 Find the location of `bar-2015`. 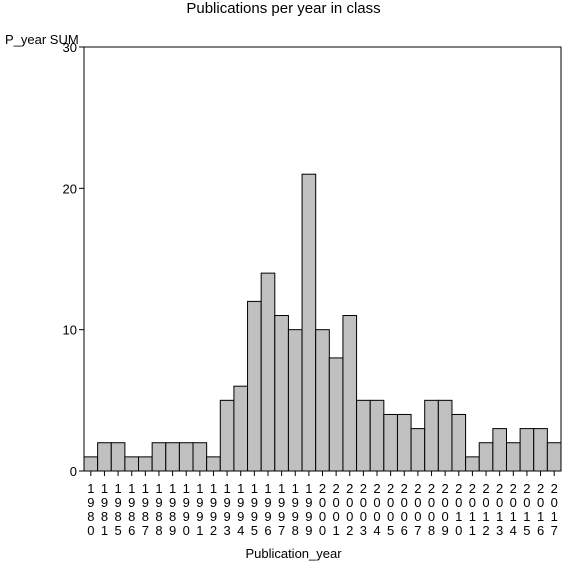

bar-2015 is located at coordinates (527, 450).